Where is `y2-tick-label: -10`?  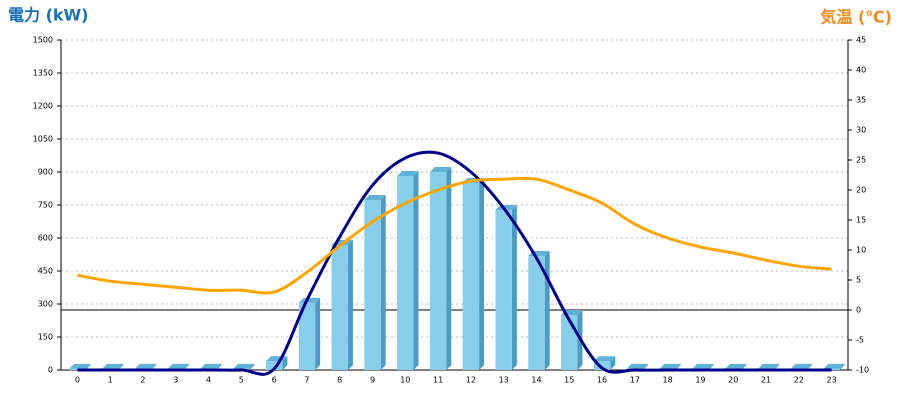
y2-tick-label: -10 is located at coordinates (862, 370).